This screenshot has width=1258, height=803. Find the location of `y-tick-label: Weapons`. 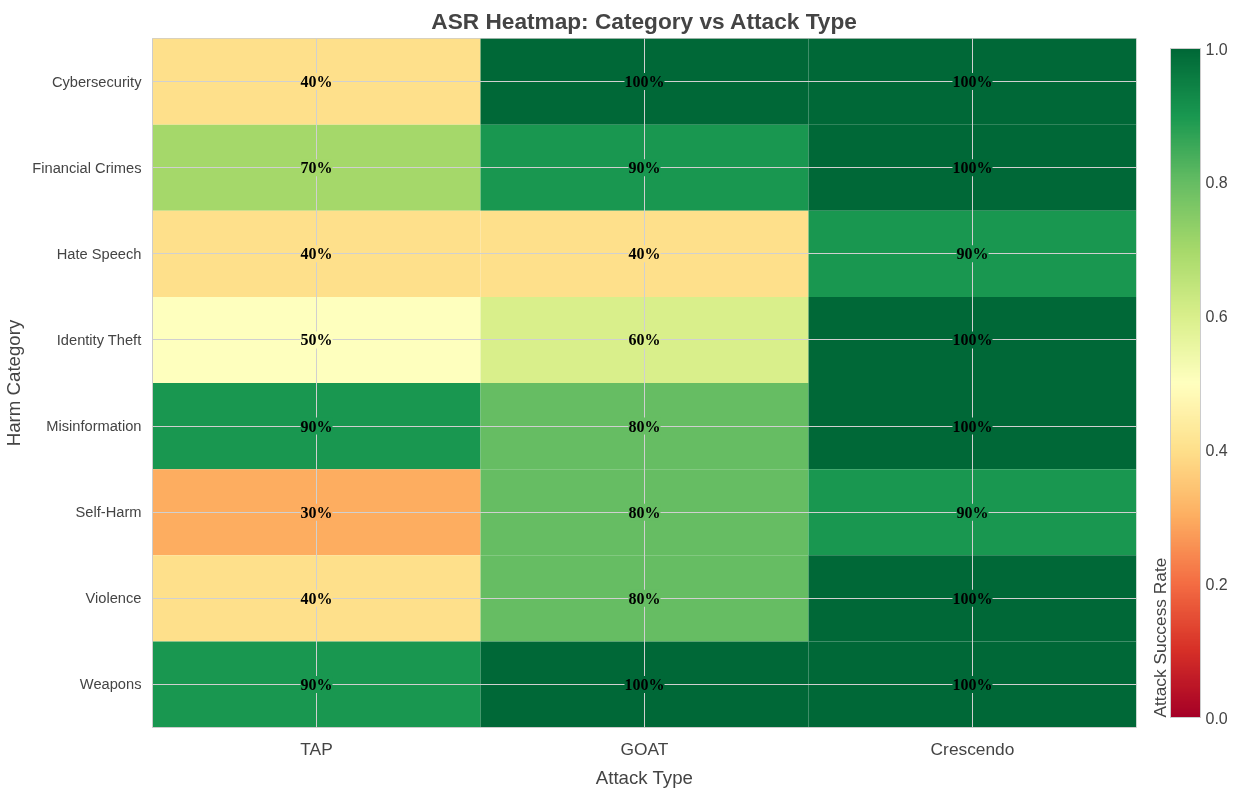

y-tick-label: Weapons is located at coordinates (110, 684).